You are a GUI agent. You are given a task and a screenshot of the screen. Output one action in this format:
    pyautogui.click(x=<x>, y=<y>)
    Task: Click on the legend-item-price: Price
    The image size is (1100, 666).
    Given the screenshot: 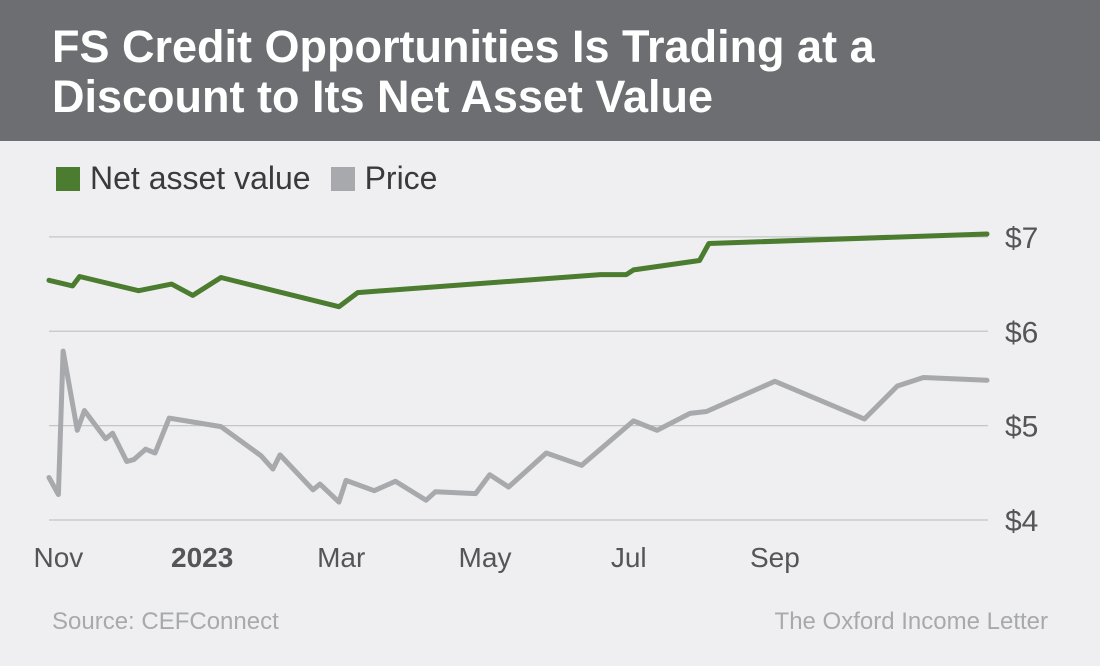 What is the action you would take?
    pyautogui.click(x=384, y=178)
    